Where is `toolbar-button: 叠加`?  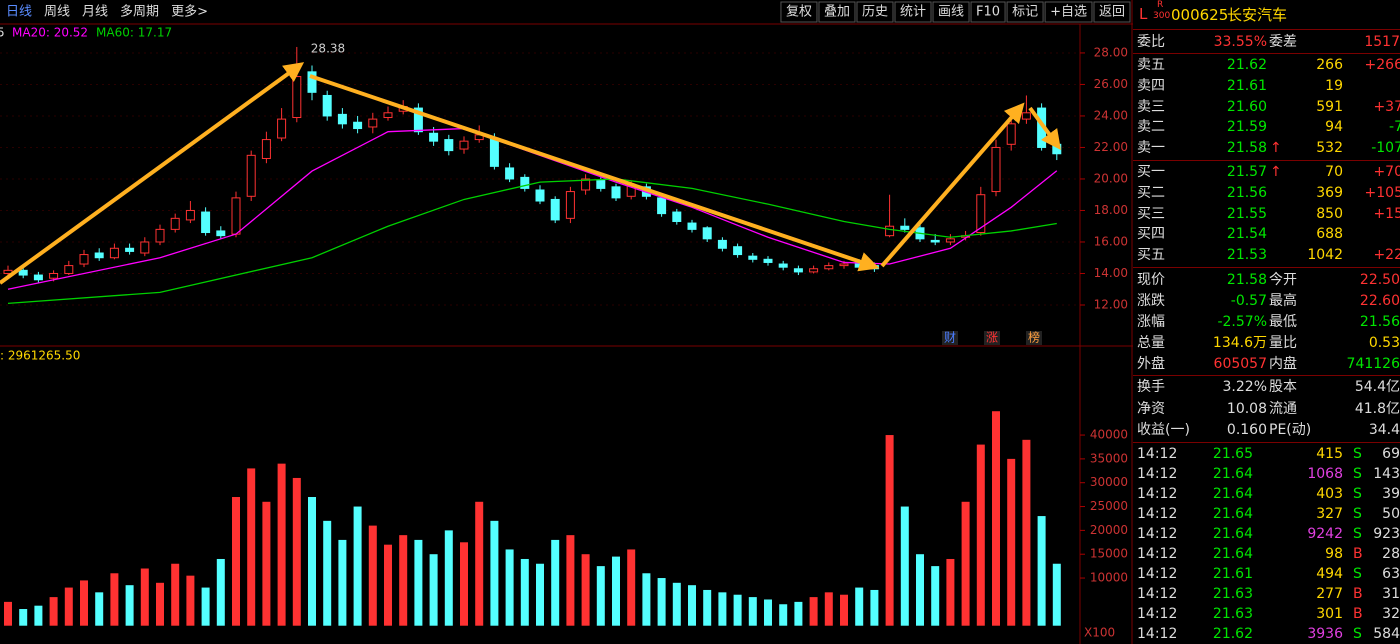 toolbar-button: 叠加 is located at coordinates (837, 12).